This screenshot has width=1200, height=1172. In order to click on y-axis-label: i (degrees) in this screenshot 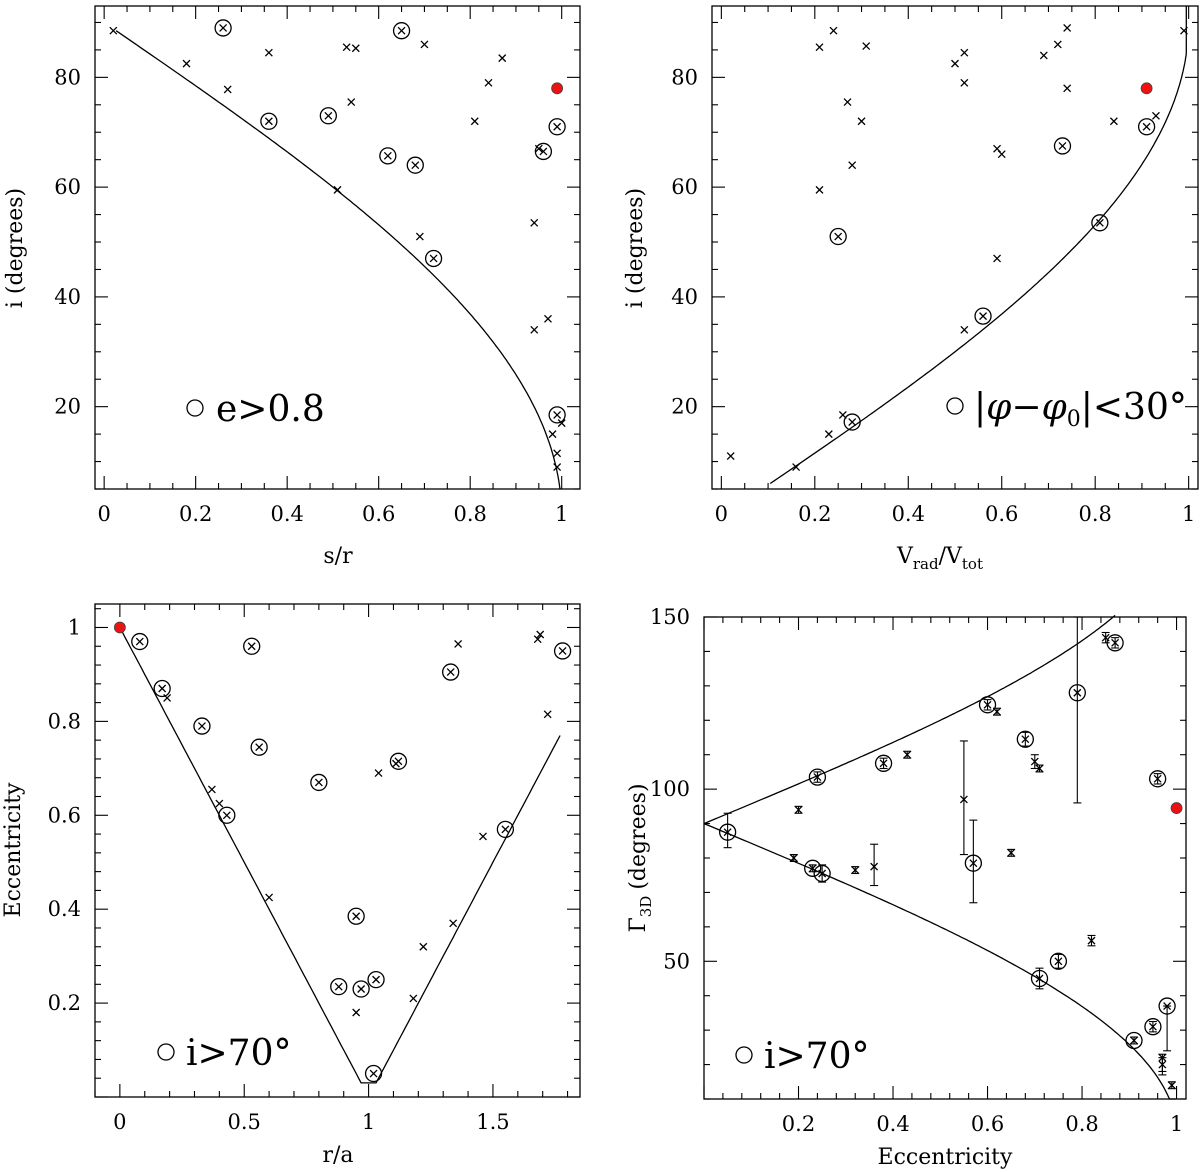, I will do `click(635, 248)`.